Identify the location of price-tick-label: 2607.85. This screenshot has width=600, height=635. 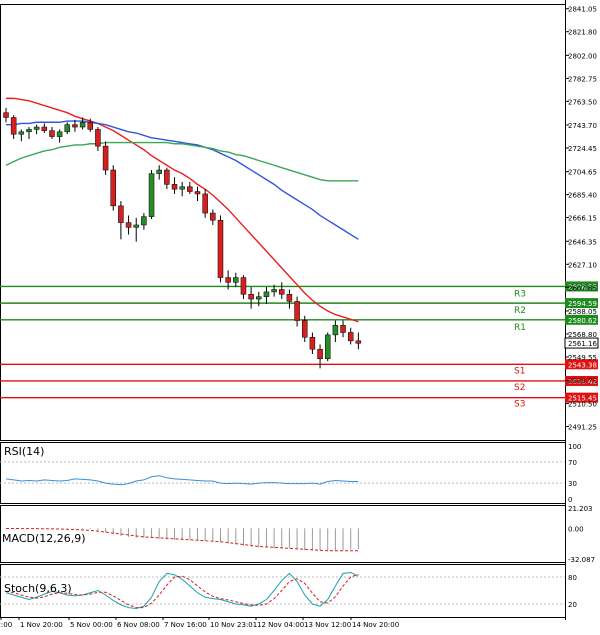
(582, 288).